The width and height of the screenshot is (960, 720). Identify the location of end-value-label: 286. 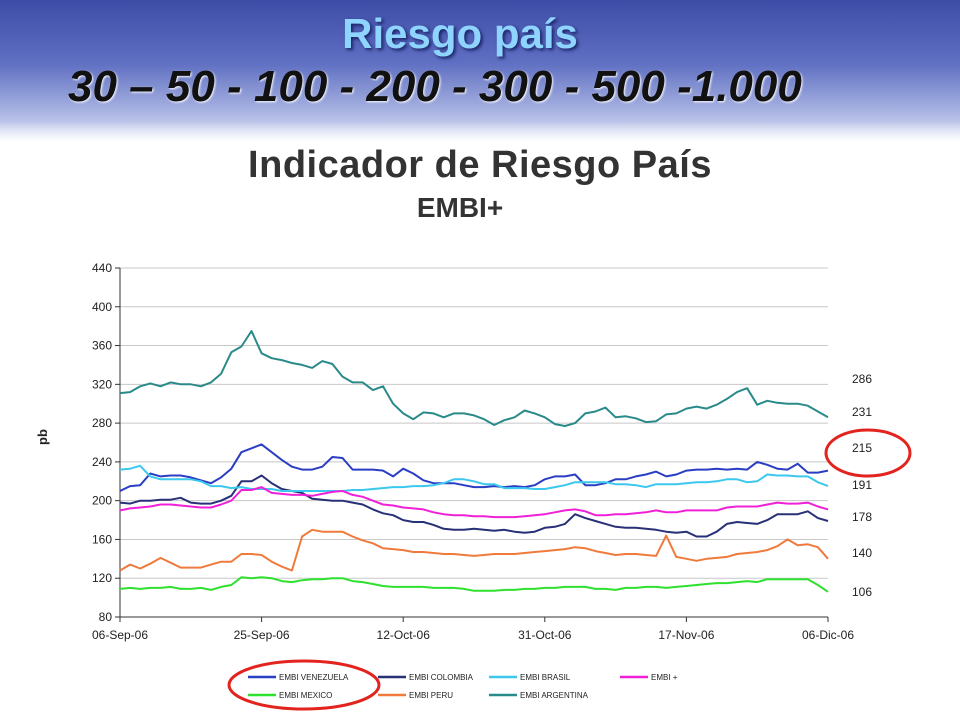
(862, 379).